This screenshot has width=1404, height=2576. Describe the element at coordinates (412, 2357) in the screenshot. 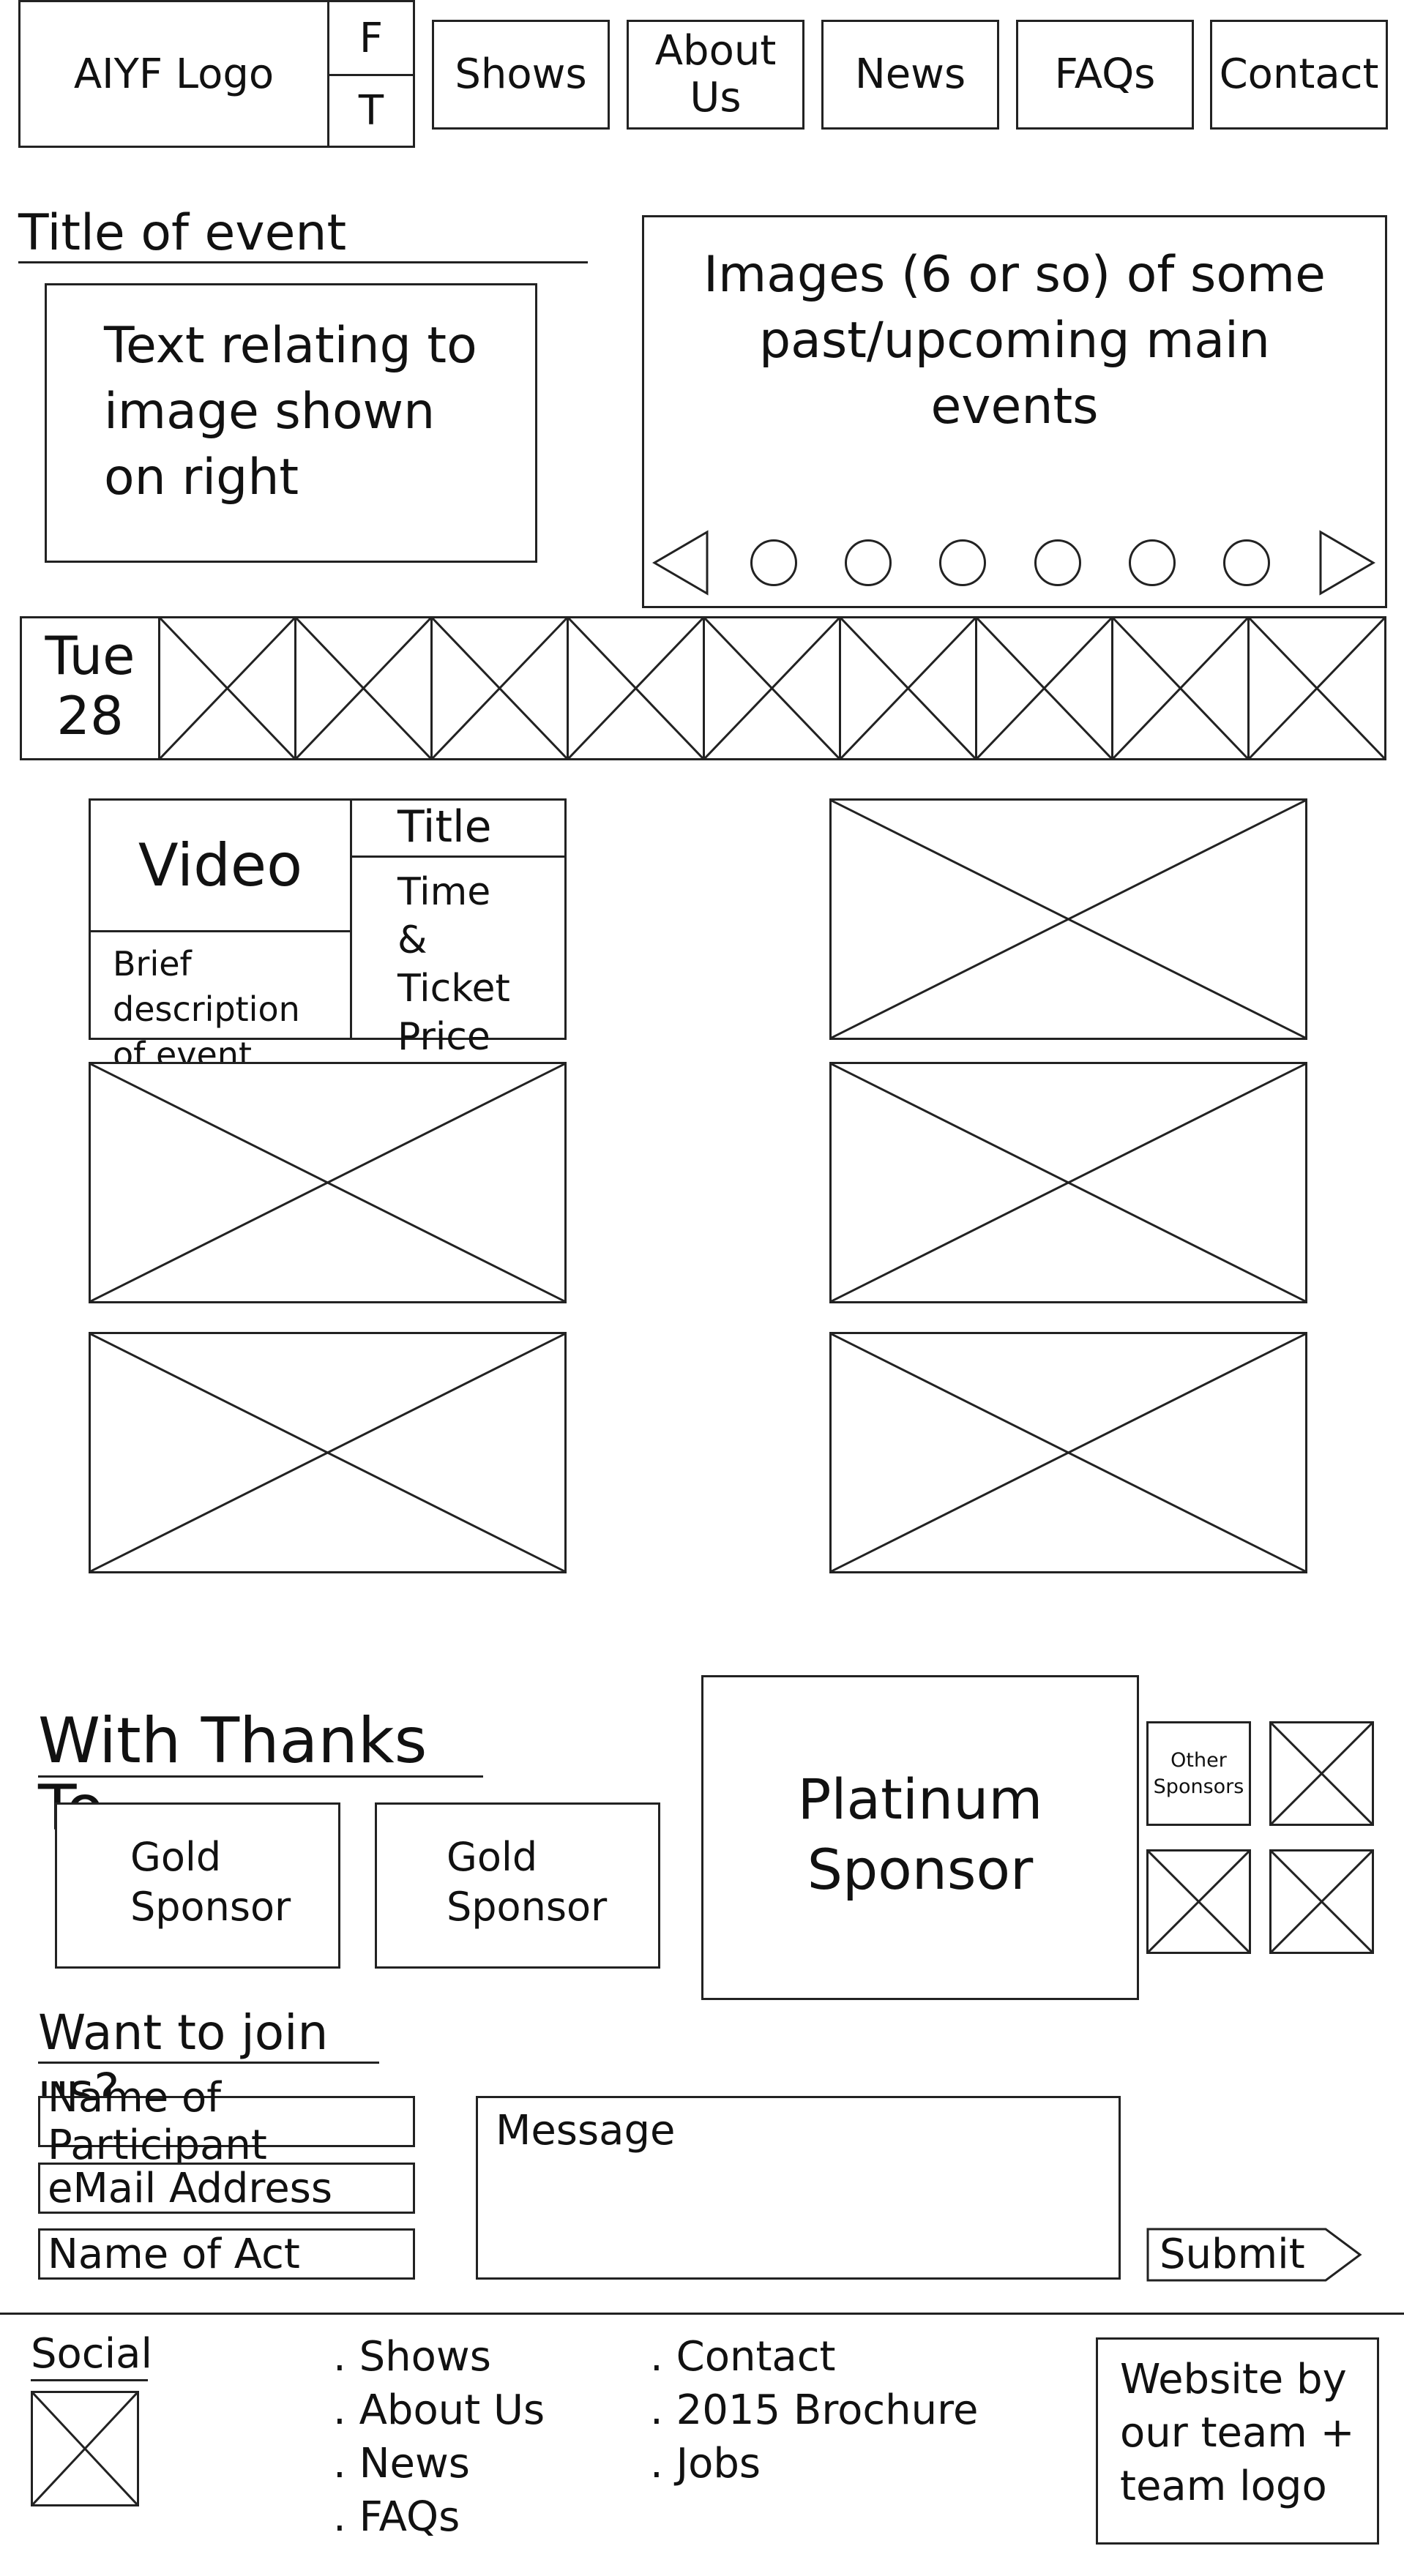

I see `footer-link-shows: . Shows` at that location.